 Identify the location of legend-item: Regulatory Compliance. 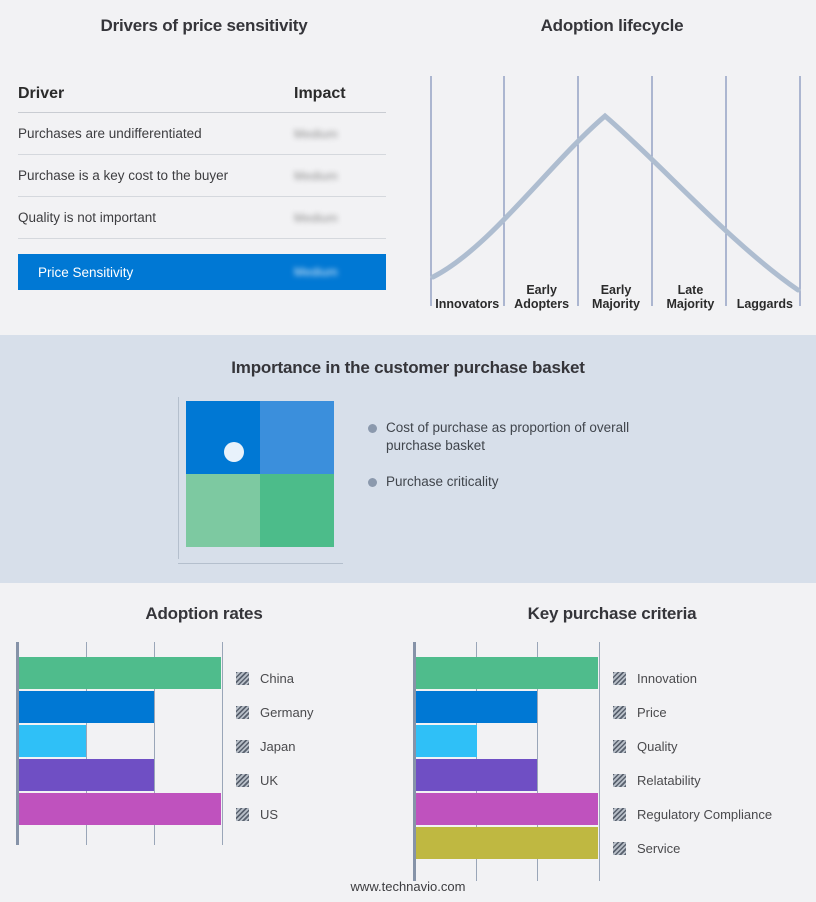
(692, 814).